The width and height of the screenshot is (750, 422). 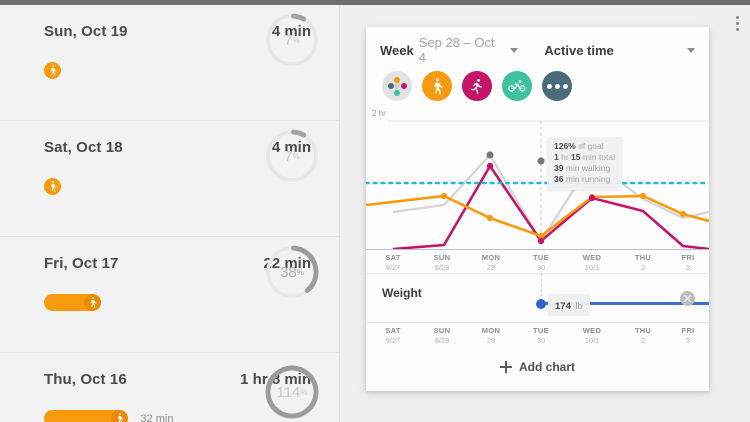 I want to click on range-selector: Week Sep 28 – Oct 4, so click(x=449, y=50).